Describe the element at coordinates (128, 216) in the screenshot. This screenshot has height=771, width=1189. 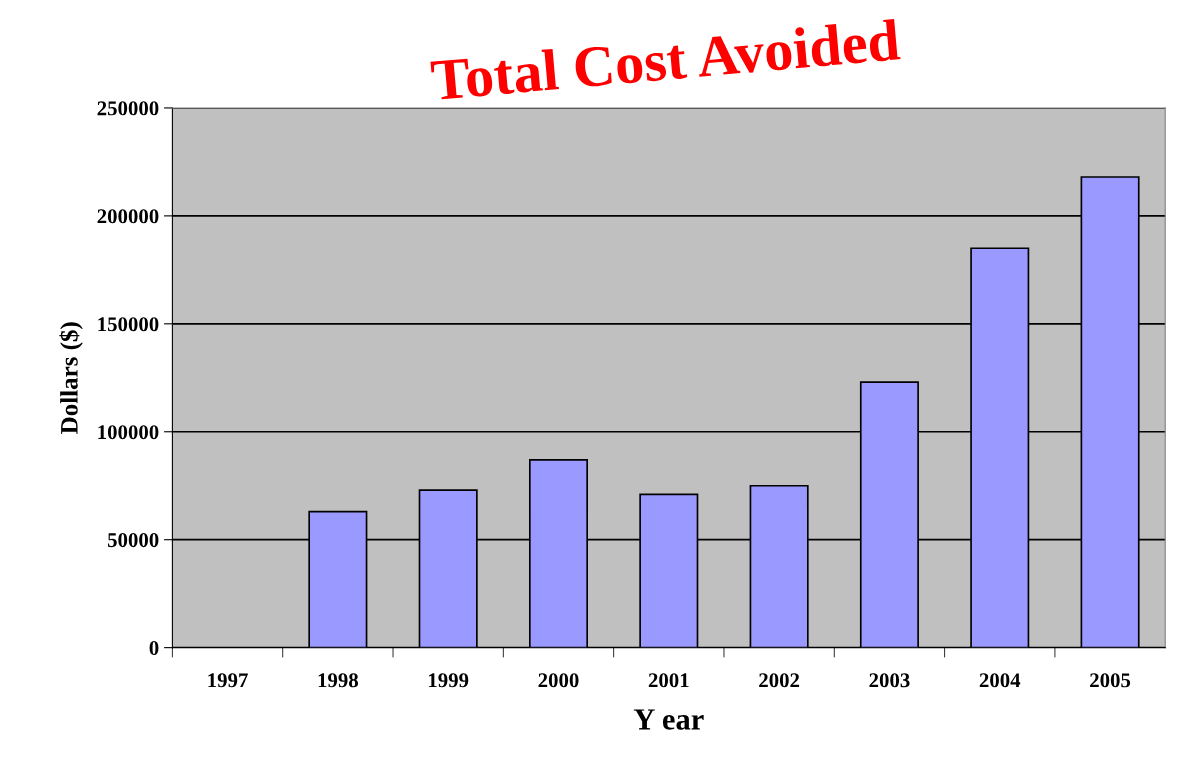
I see `y-tick-label: 200000` at that location.